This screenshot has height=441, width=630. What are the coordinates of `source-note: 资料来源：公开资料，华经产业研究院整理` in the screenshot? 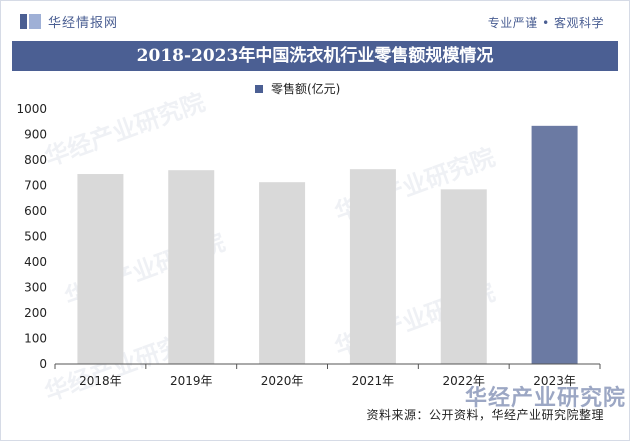 It's located at (485, 415).